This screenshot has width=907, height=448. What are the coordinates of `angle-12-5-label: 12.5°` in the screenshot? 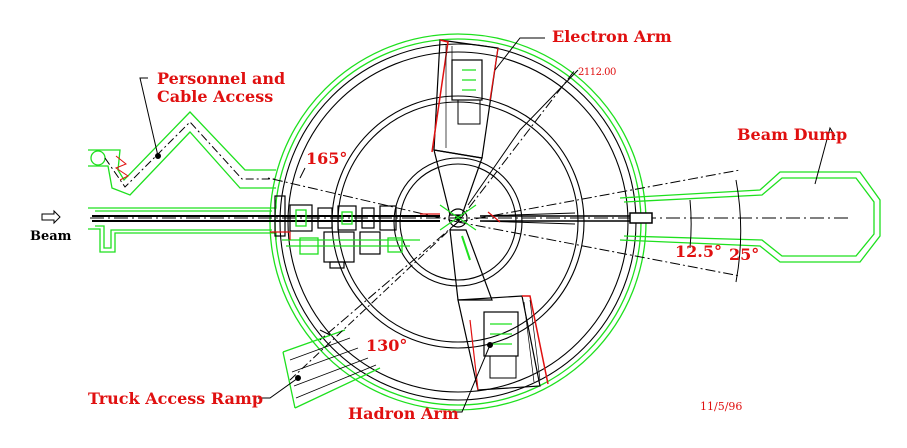 It's located at (698, 251).